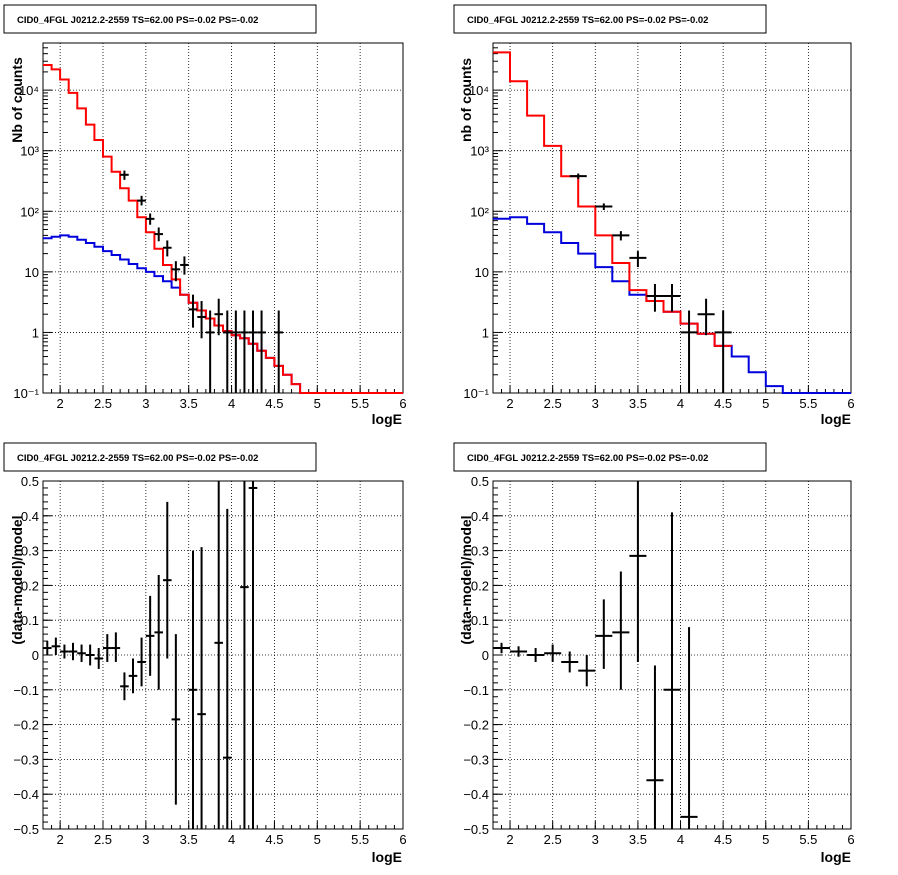 The height and width of the screenshot is (875, 898). Describe the element at coordinates (30, 516) in the screenshot. I see `y-tick-label: 0.4` at that location.